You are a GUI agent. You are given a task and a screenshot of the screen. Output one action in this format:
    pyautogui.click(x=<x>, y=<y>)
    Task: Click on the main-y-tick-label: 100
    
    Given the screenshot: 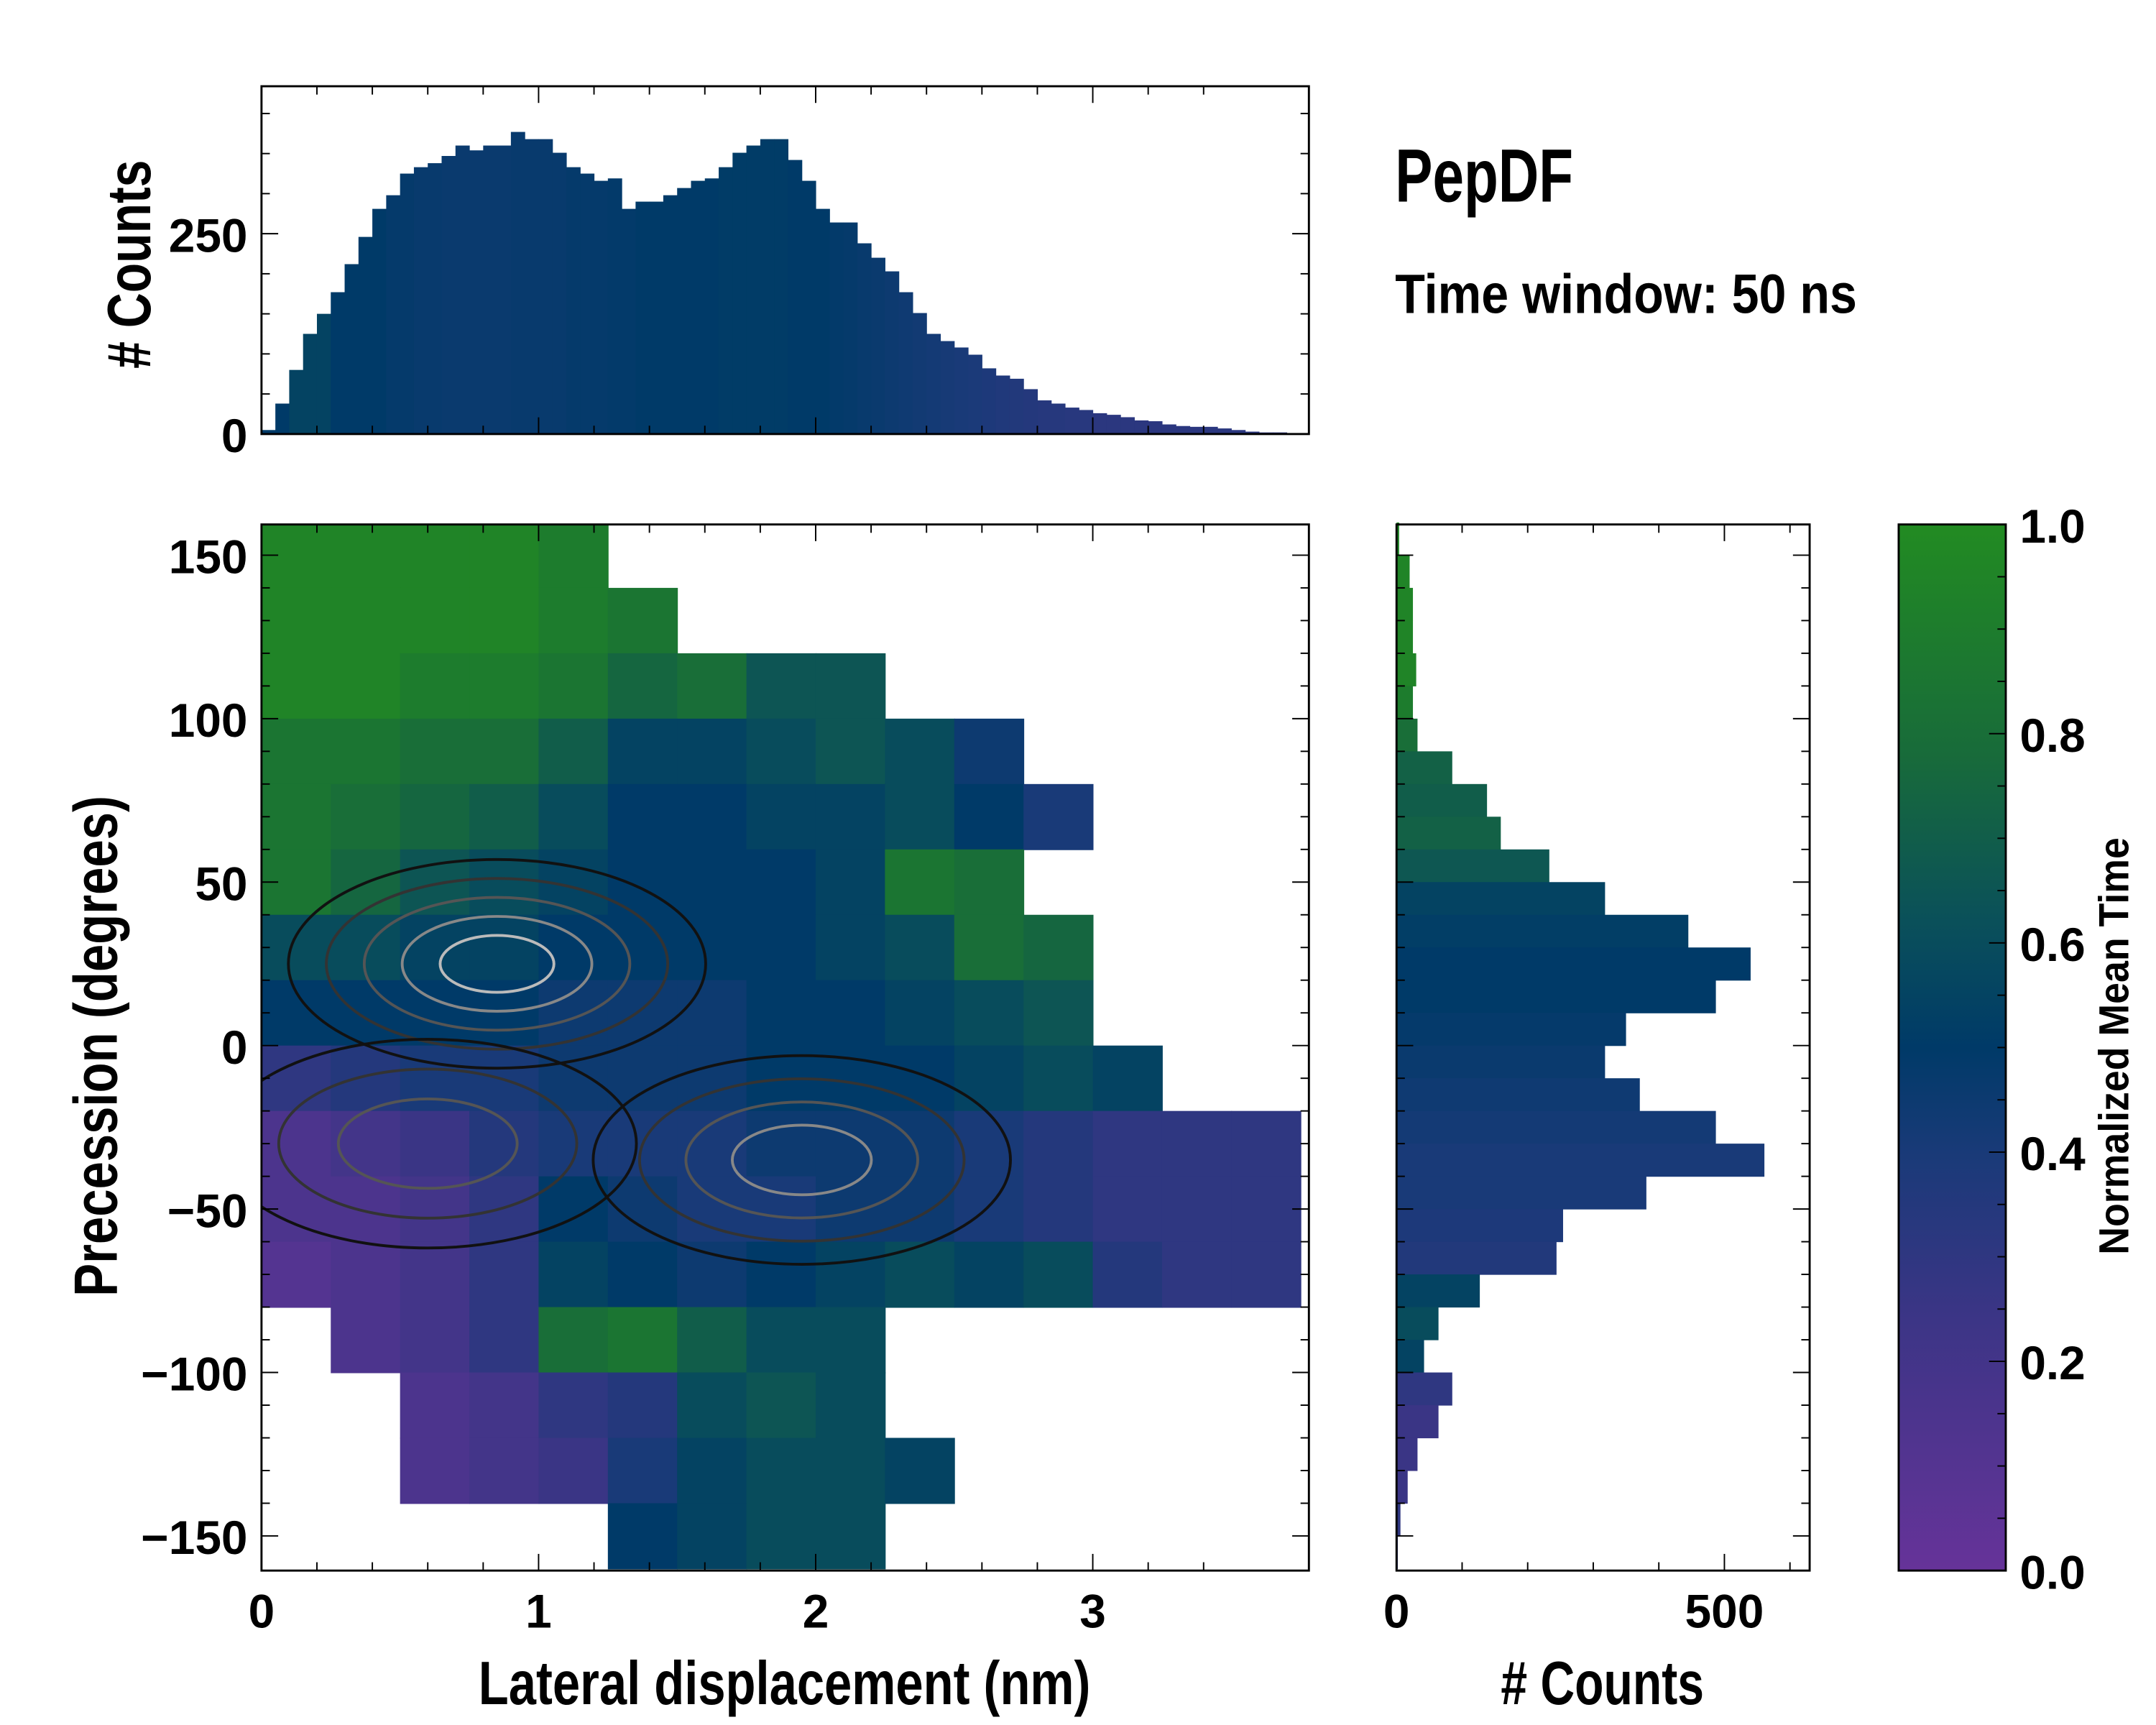 What is the action you would take?
    pyautogui.click(x=209, y=720)
    